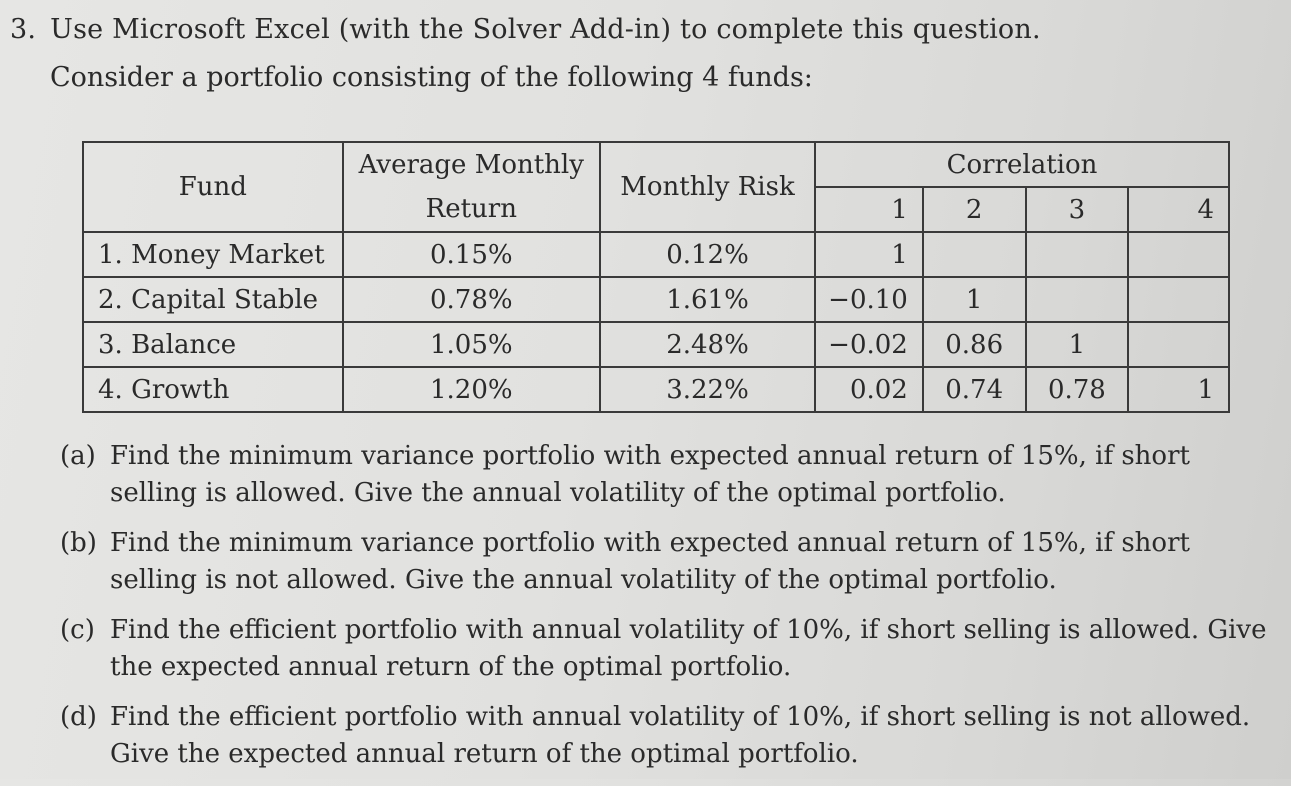  Describe the element at coordinates (1077, 209) in the screenshot. I see `corr-col-header: 3` at that location.